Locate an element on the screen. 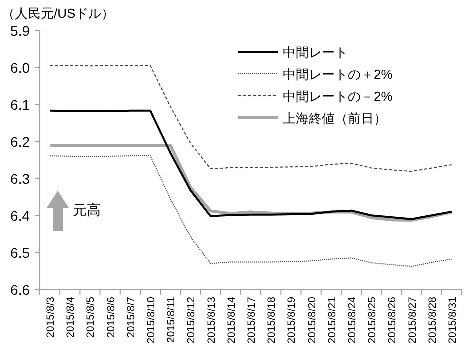  x-tick-label: 2015/8/20 is located at coordinates (312, 320).